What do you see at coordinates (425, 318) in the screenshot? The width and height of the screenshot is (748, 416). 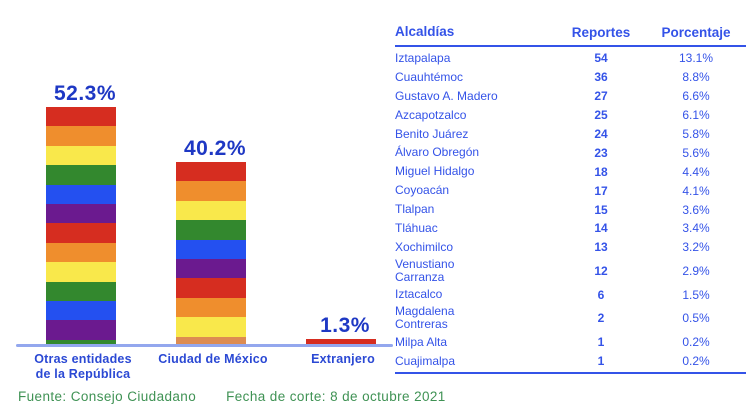 I see `cell-alcaldia: Magdalena Contreras` at bounding box center [425, 318].